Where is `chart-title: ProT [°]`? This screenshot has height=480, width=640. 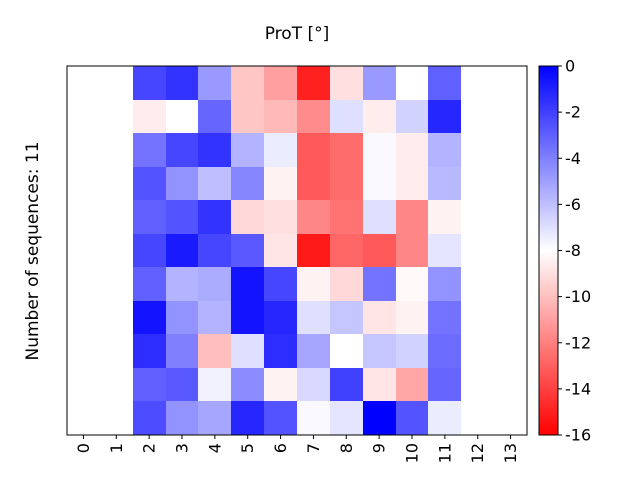
chart-title: ProT [°] is located at coordinates (297, 34).